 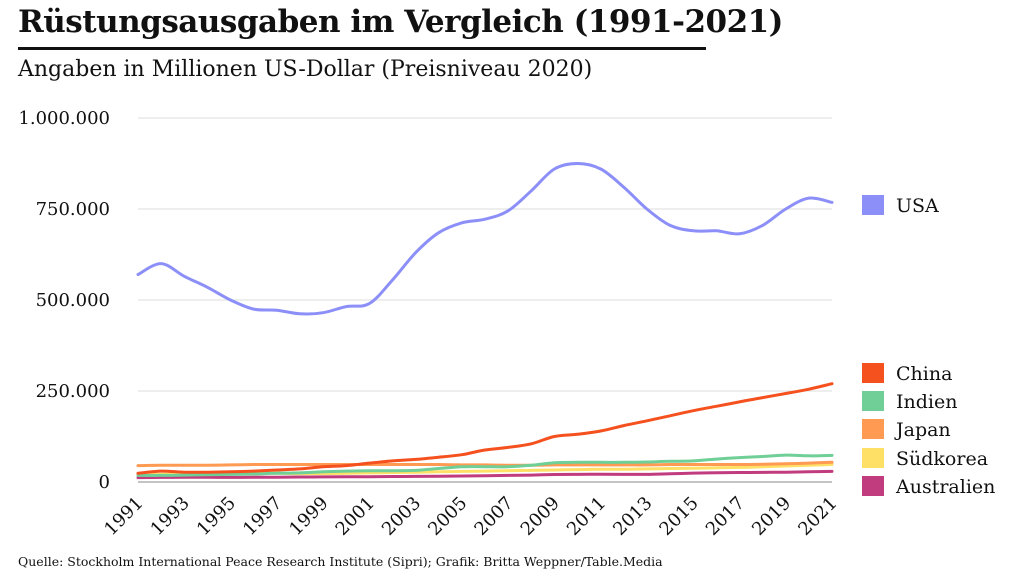 I want to click on legend-label-usa: USA, so click(x=917, y=206).